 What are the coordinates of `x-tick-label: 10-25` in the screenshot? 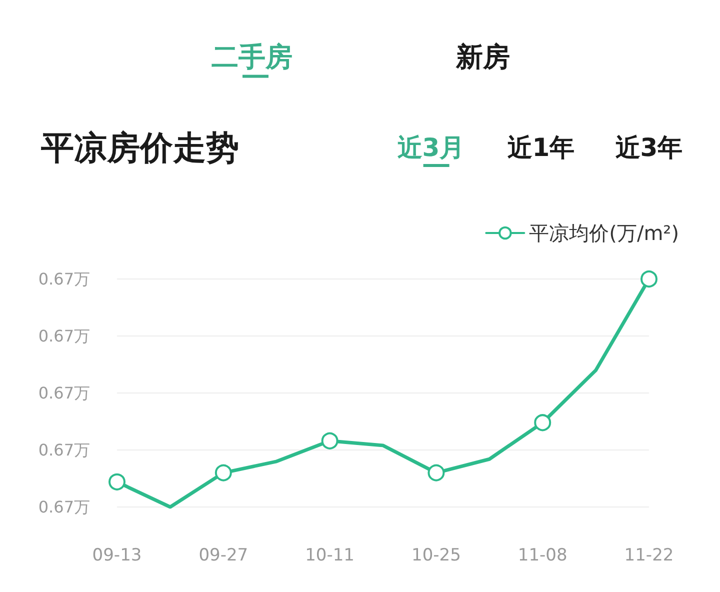 It's located at (436, 556).